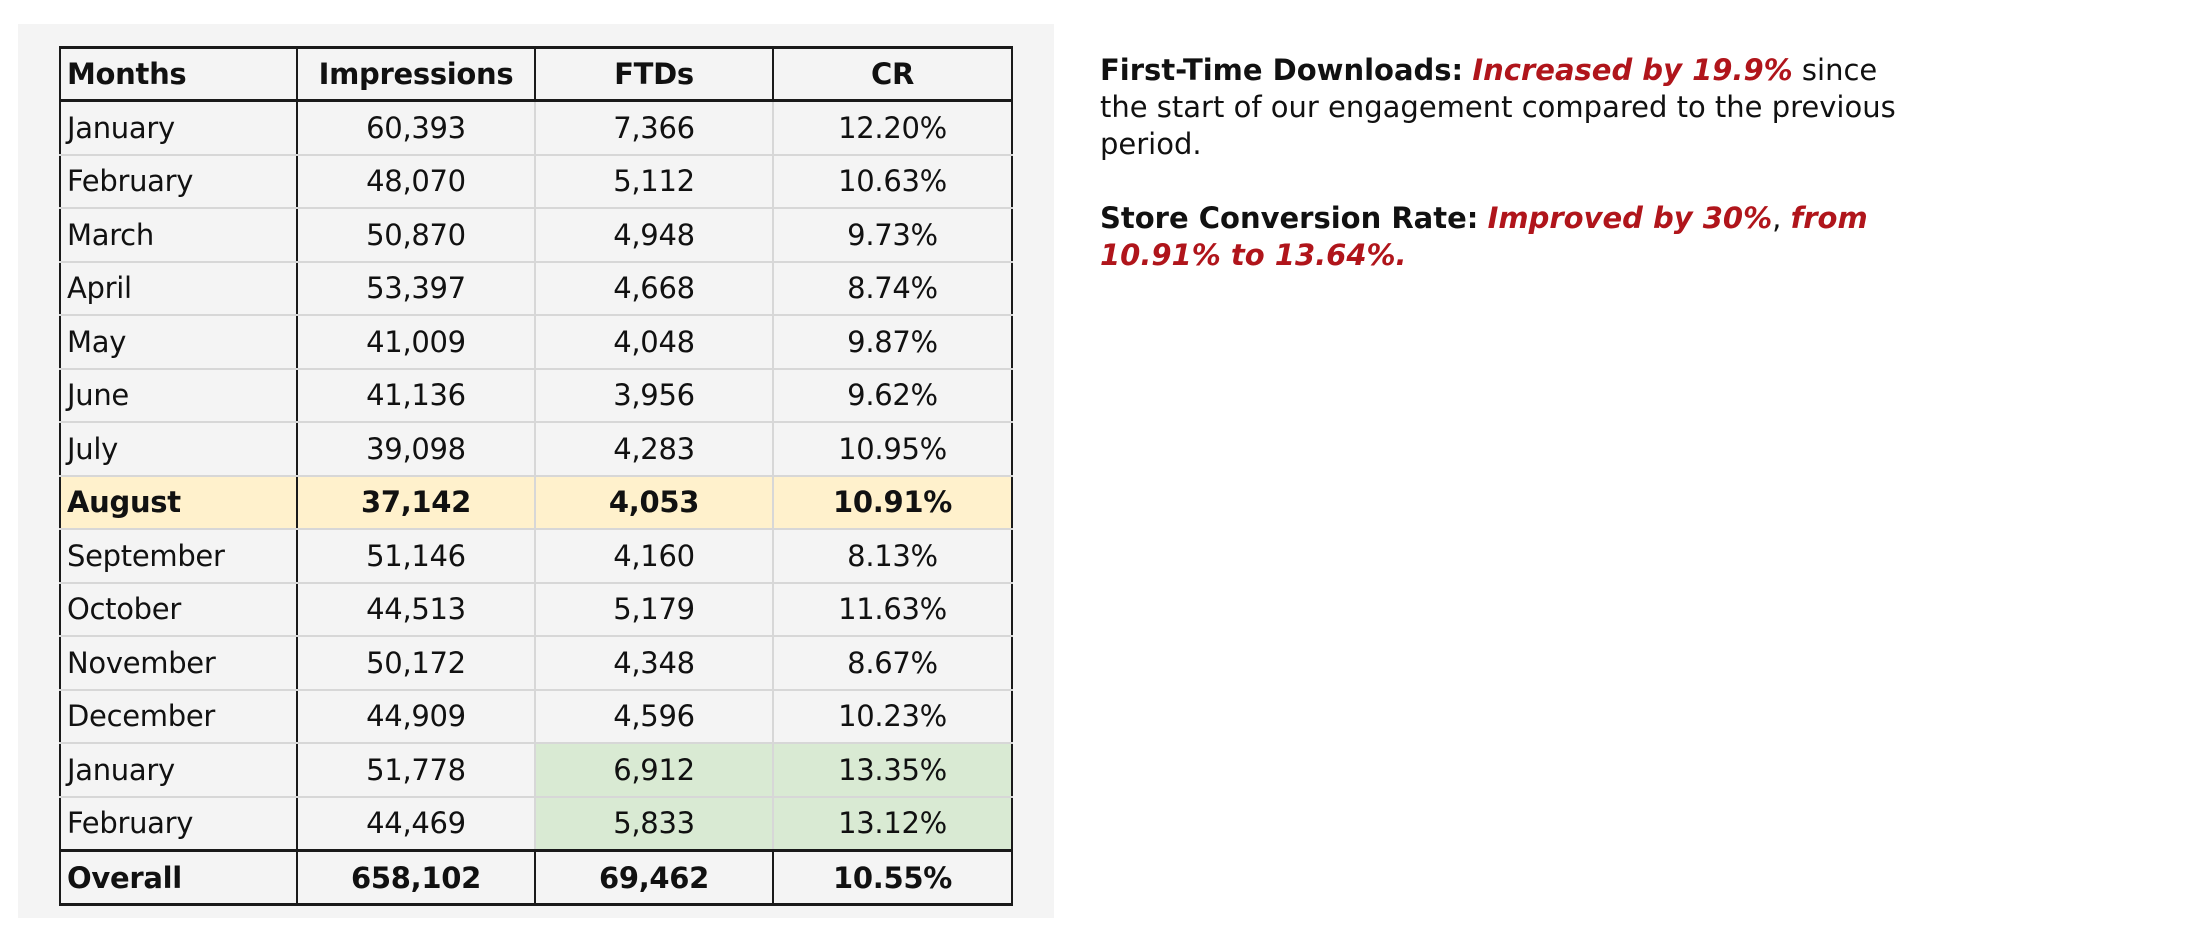  Describe the element at coordinates (416, 127) in the screenshot. I see `cell-impressions: 60,393` at that location.